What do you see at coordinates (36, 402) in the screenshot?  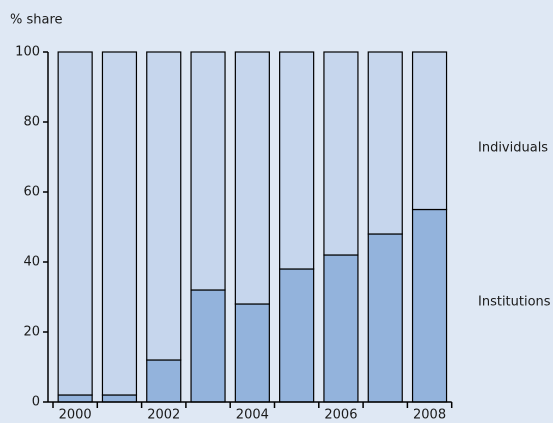 I see `y-tick-label: 0` at bounding box center [36, 402].